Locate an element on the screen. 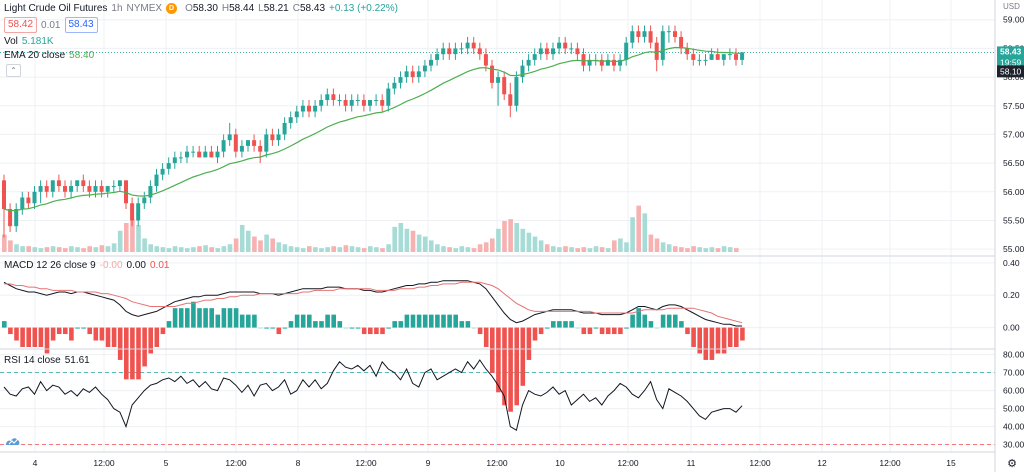 This screenshot has height=472, width=1024. tradingview-logo-icon is located at coordinates (13, 441).